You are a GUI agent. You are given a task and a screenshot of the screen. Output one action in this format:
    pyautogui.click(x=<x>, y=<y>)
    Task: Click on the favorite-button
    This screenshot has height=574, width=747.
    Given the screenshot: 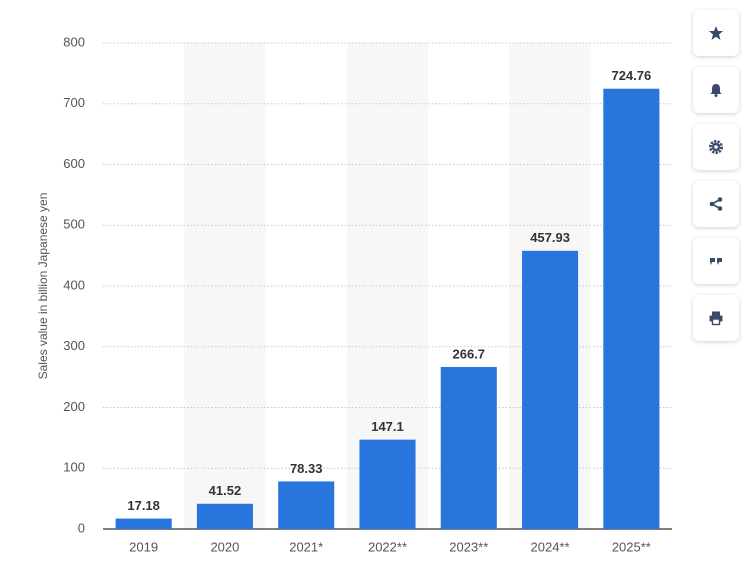 What is the action you would take?
    pyautogui.click(x=716, y=33)
    